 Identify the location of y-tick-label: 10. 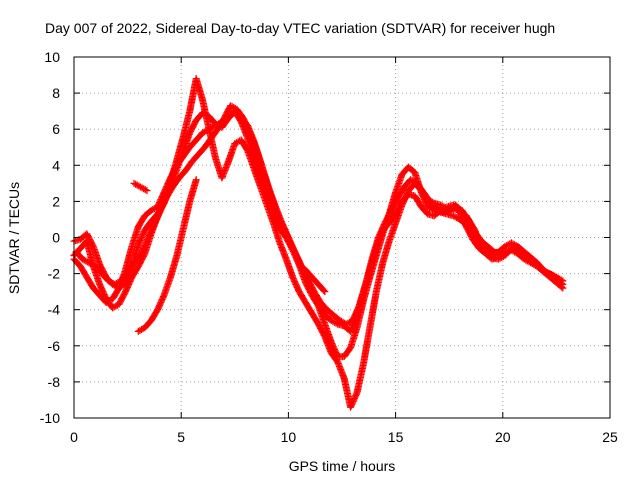
(52, 57).